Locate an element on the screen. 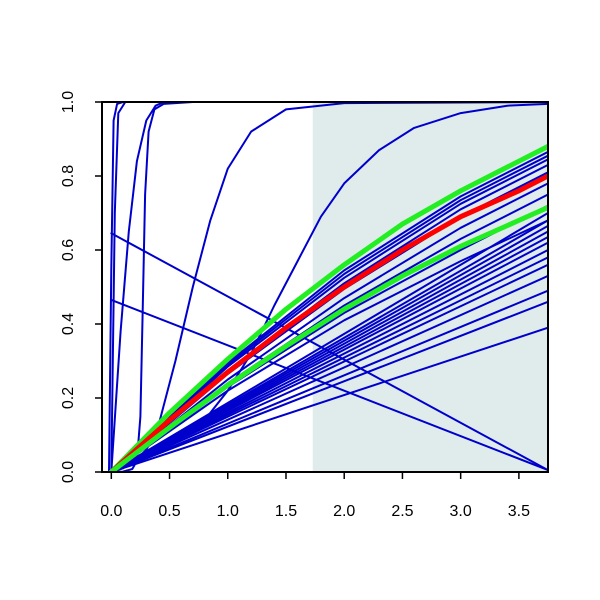  x-tick-label: 3.5 is located at coordinates (519, 511).